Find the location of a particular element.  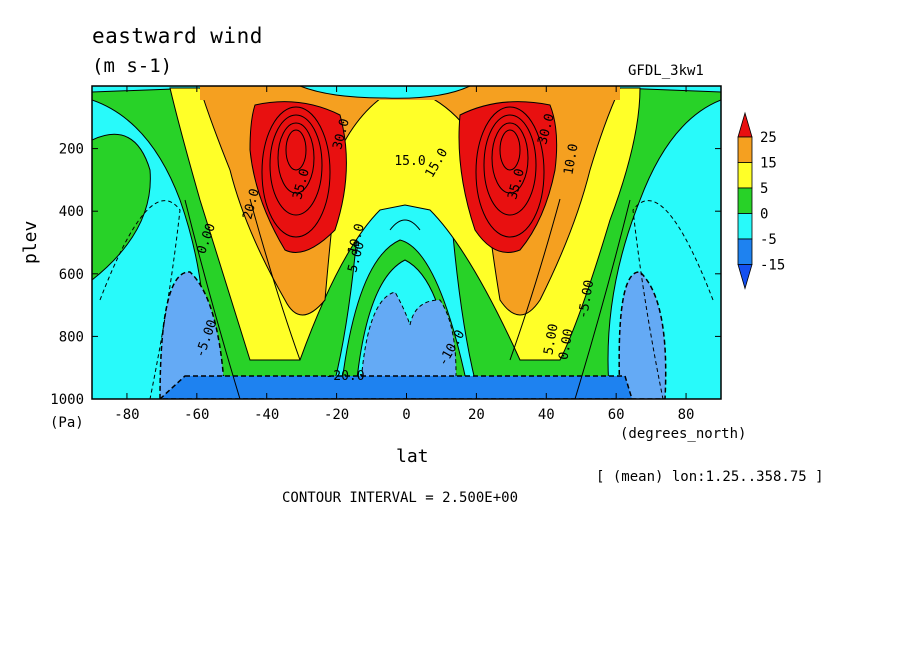

top-cyan is located at coordinates (385, 92).